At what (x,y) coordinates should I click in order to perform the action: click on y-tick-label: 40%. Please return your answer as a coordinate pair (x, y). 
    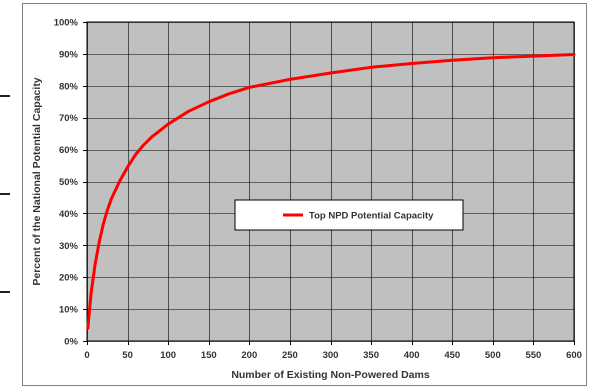
    Looking at the image, I should click on (69, 214).